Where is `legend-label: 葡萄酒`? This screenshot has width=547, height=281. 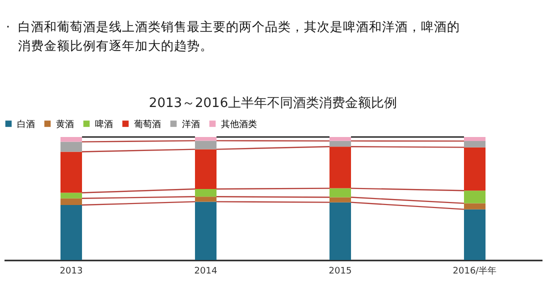
legend-label: 葡萄酒 is located at coordinates (147, 124).